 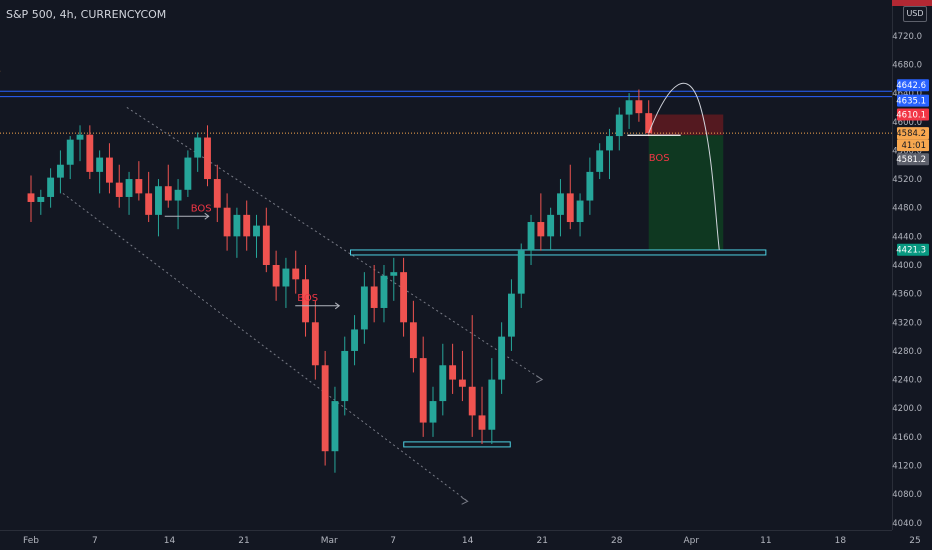 What do you see at coordinates (465, 500) in the screenshot?
I see `channel-arrow` at bounding box center [465, 500].